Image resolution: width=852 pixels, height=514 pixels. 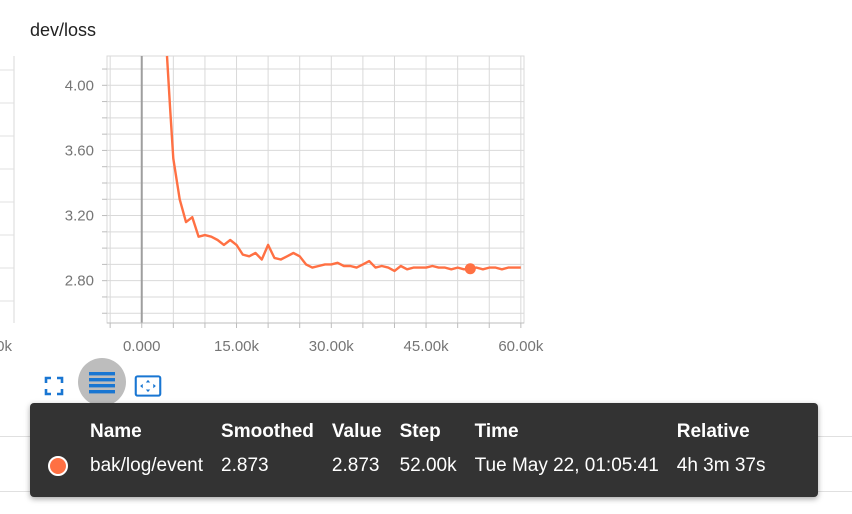 What do you see at coordinates (147, 465) in the screenshot?
I see `tooltip-name: bak/log/event` at bounding box center [147, 465].